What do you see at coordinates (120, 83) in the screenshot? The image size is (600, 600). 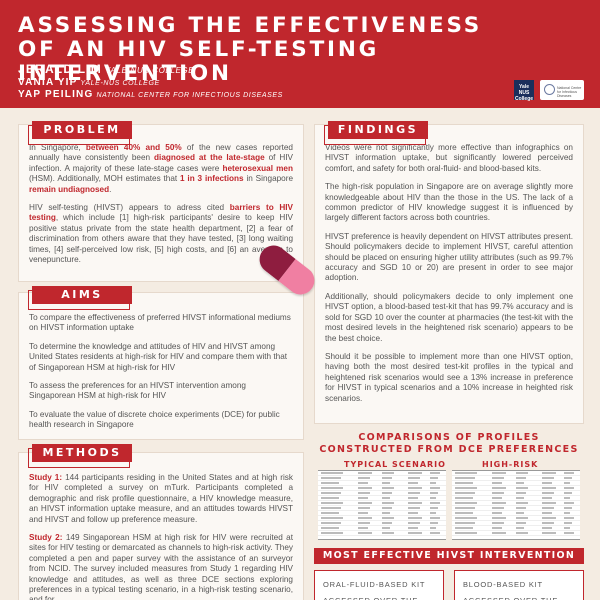 I see `author-affiliation: YALE-NUS COLLEGE` at bounding box center [120, 83].